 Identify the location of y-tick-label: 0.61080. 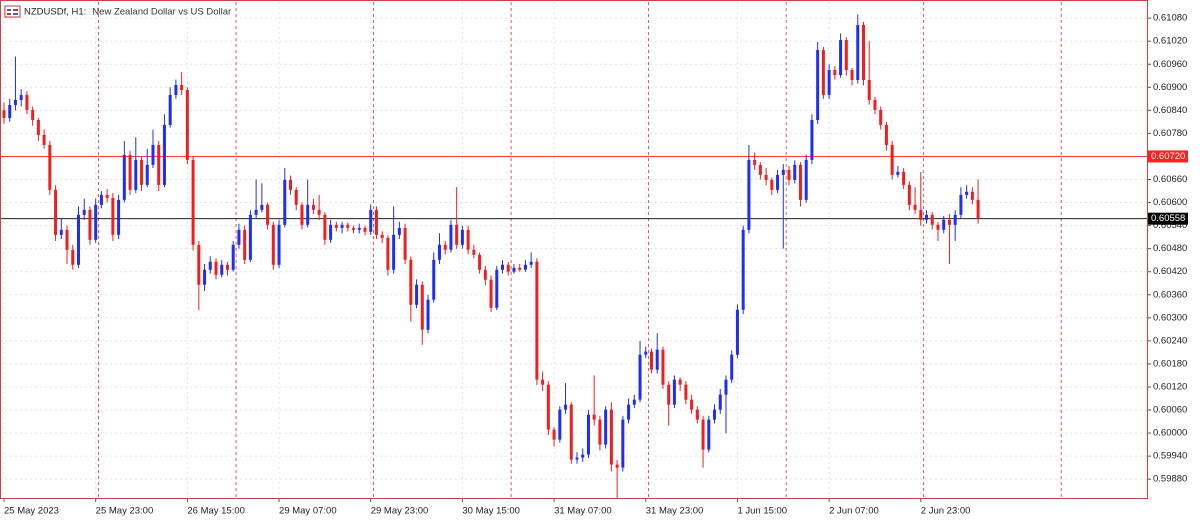
(1170, 18).